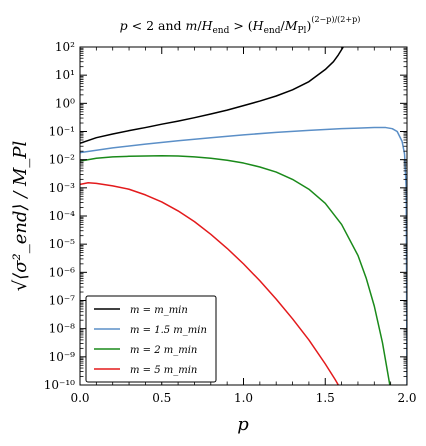  I want to click on legend-label-2: m = 1.5 m_min, so click(168, 330).